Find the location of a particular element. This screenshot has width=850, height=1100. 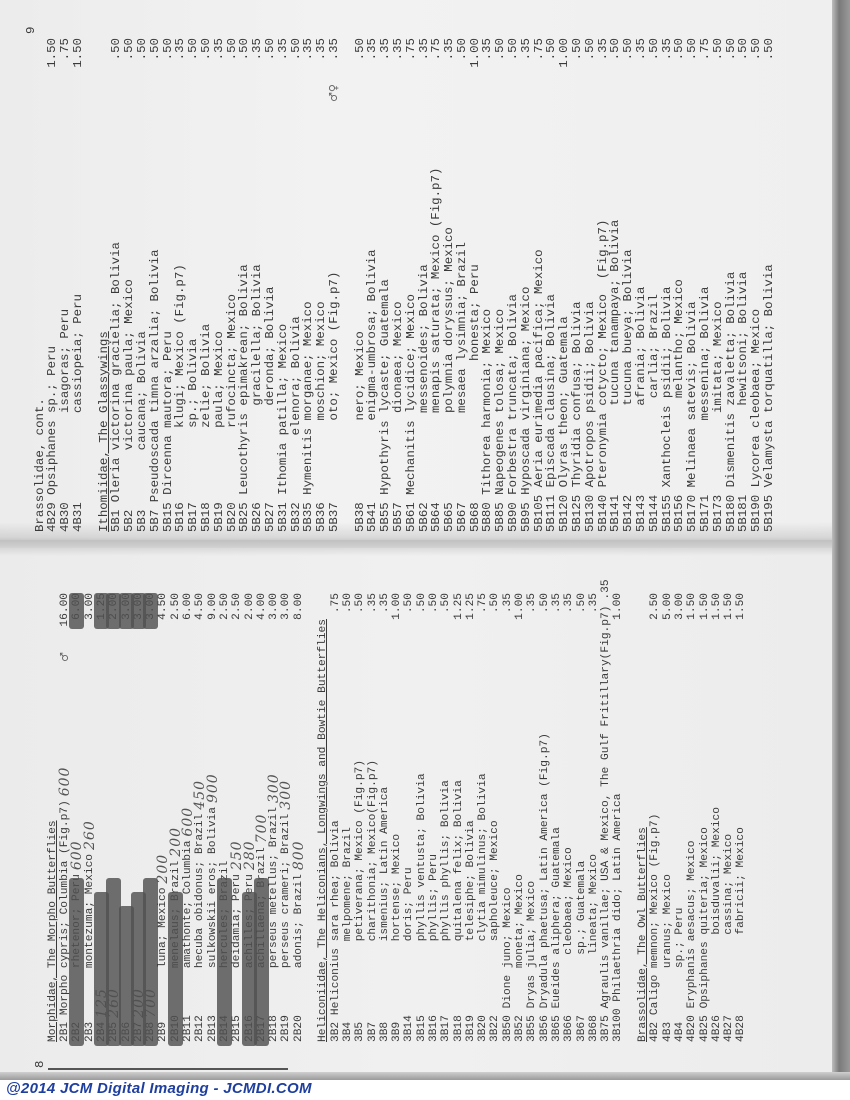

catalog-entry: 5B195 Velamysta torquatilla; Bolivia .50 is located at coordinates (769, 285).